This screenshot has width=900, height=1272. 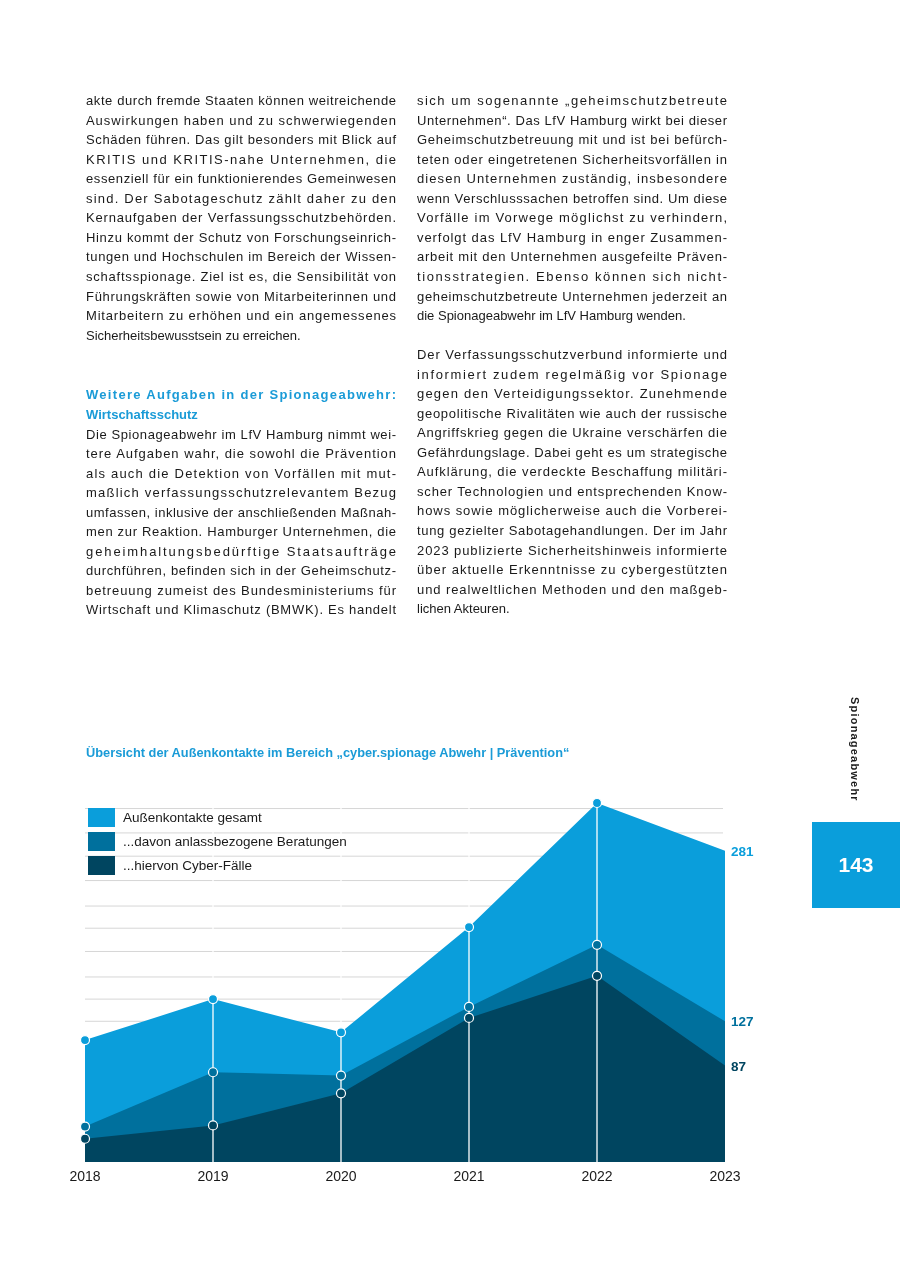 I want to click on text: Weitere Aufgaben in der Spionageabwehr: Wirtschaftsschutz, so click(x=241, y=404).